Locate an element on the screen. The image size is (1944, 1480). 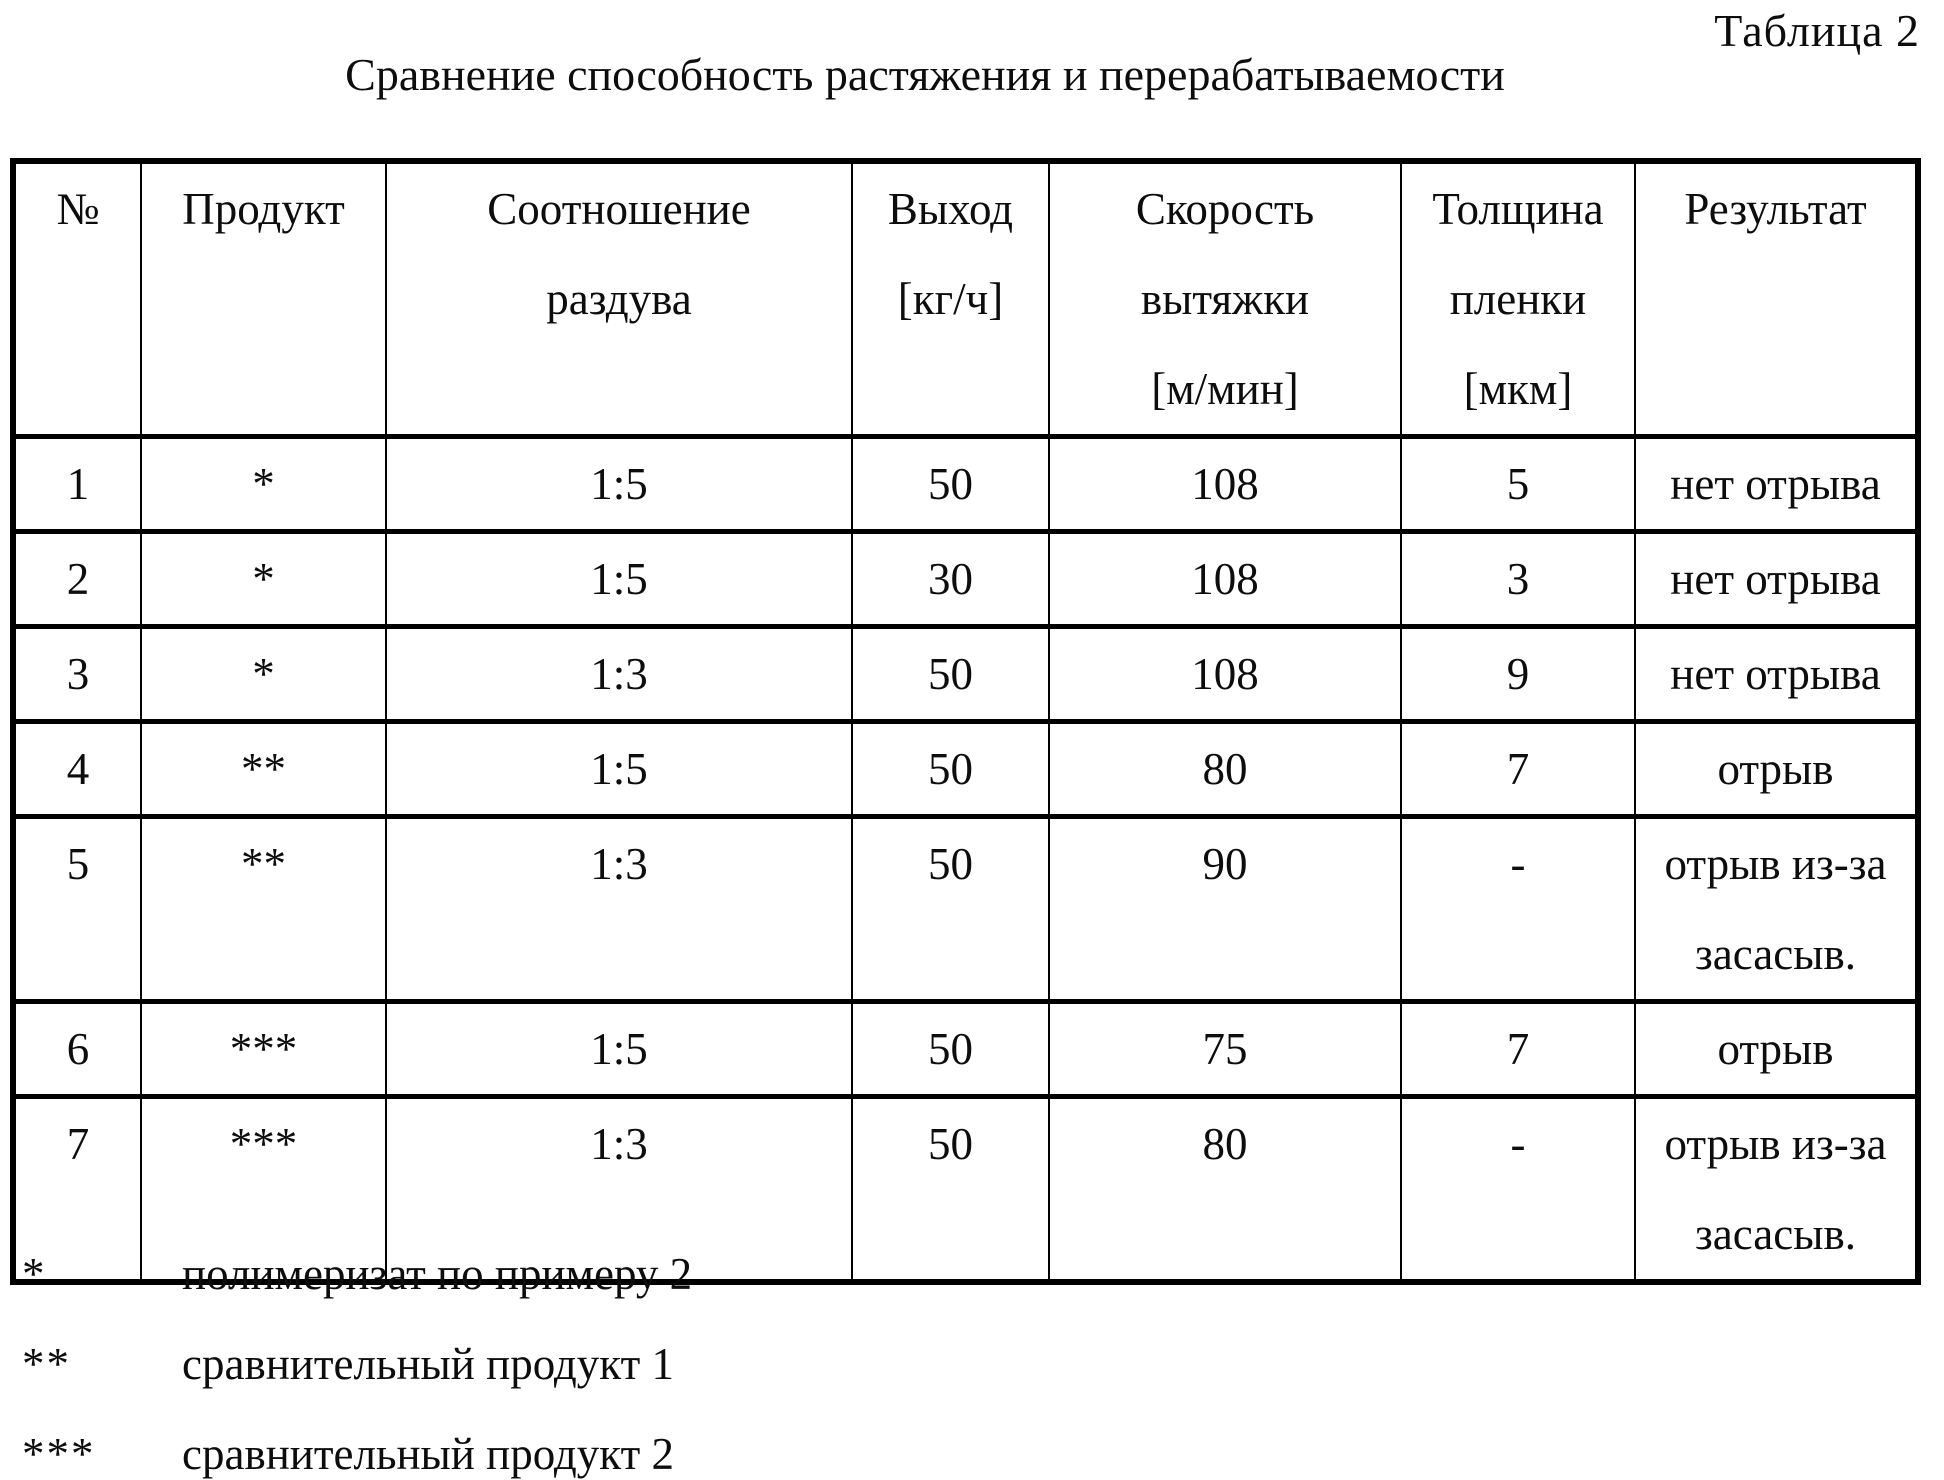
header-col-drawing-speed: Скорость вытяжки [м/мин] is located at coordinates (1225, 298).